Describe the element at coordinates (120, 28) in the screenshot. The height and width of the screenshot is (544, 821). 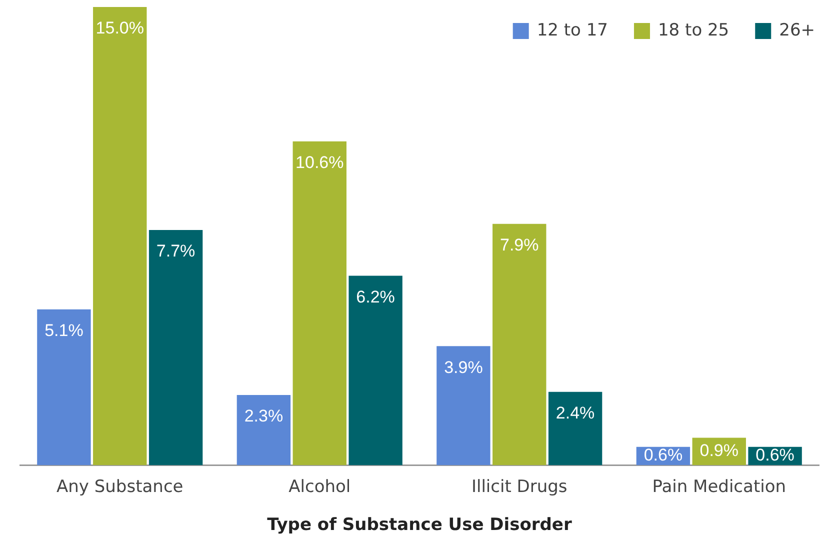
I see `data-label: 15.0%` at that location.